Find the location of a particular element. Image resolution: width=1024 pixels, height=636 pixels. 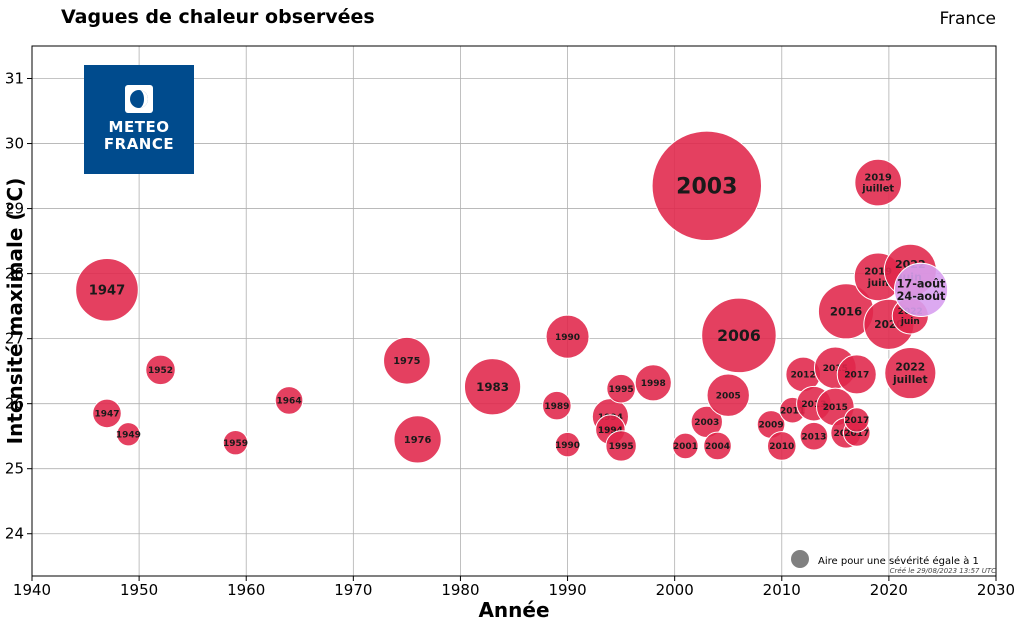

bubble-label: 1959 is located at coordinates (235, 444).